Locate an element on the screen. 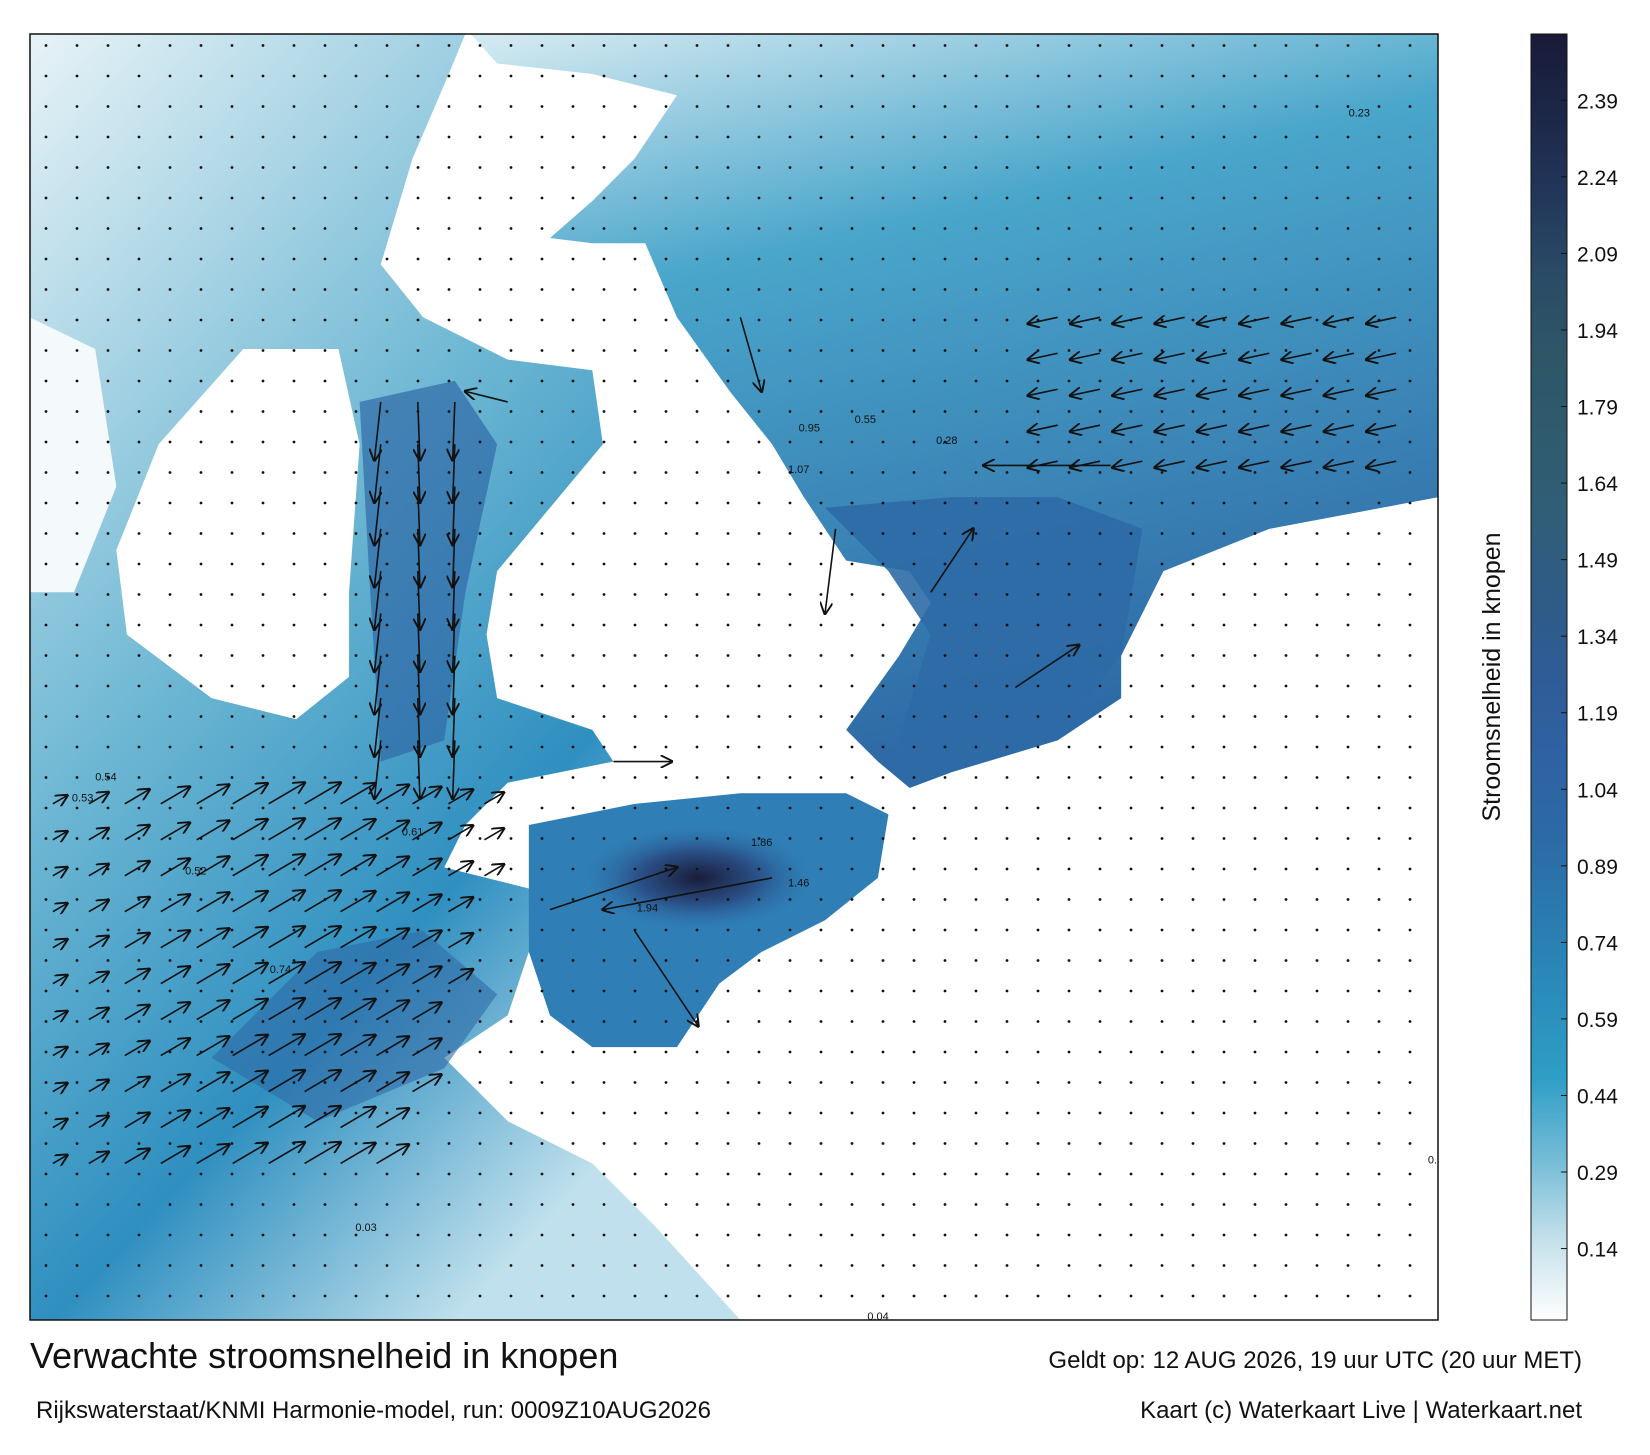  map-value-label: 0.53 is located at coordinates (82, 799).